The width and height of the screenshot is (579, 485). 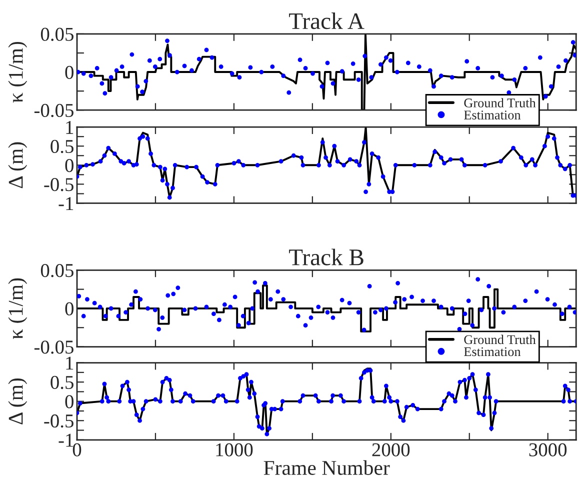 I want to click on chart-title: Track A, so click(x=326, y=21).